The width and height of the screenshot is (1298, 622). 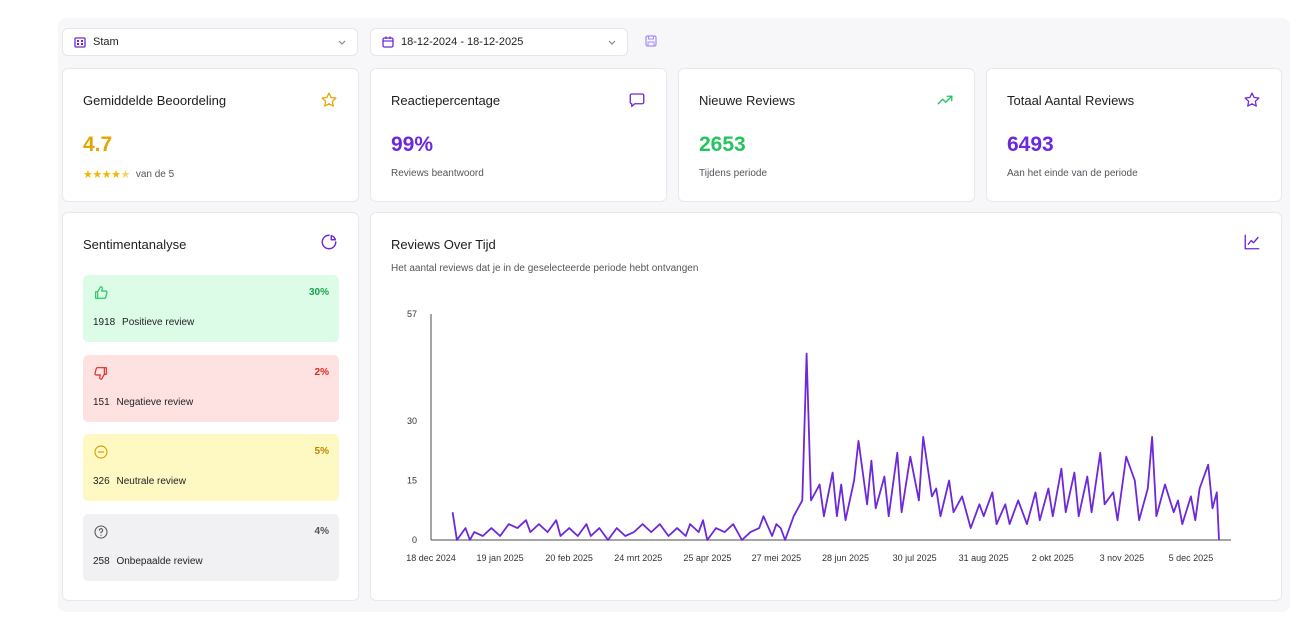 What do you see at coordinates (159, 561) in the screenshot?
I see `unknown-label: Onbepaalde review` at bounding box center [159, 561].